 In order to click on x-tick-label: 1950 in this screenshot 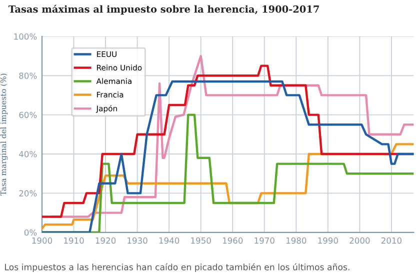, I will do `click(201, 240)`.